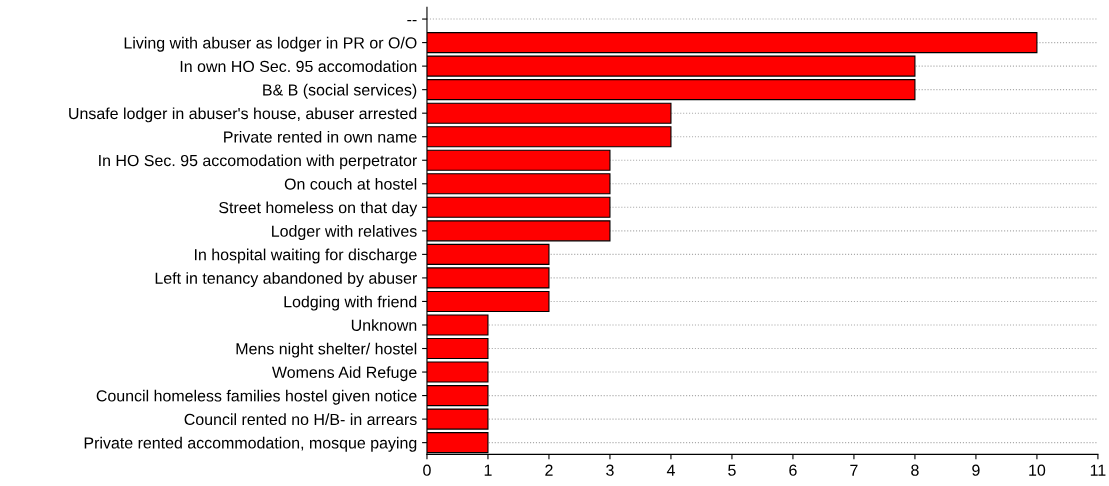  I want to click on x-tick-label: 5, so click(732, 470).